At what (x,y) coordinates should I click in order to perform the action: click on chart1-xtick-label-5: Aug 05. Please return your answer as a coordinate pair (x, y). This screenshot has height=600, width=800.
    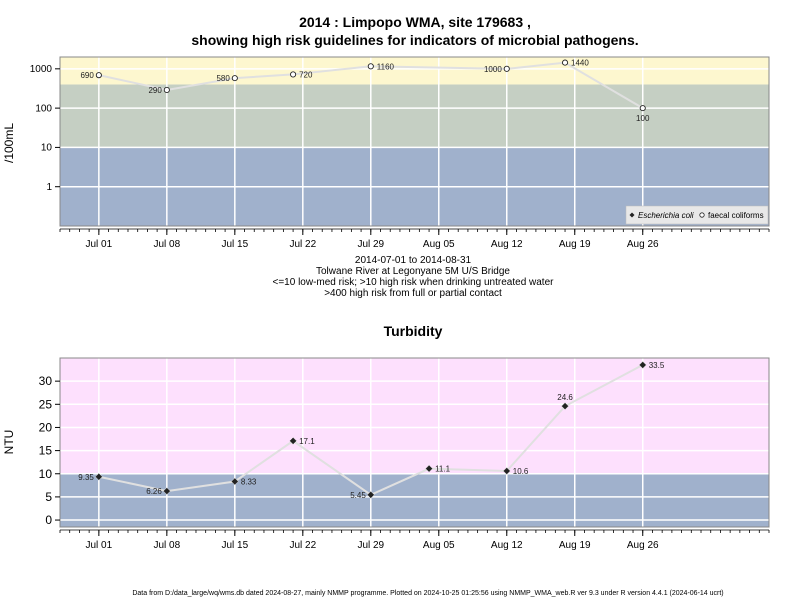
    Looking at the image, I should click on (439, 244).